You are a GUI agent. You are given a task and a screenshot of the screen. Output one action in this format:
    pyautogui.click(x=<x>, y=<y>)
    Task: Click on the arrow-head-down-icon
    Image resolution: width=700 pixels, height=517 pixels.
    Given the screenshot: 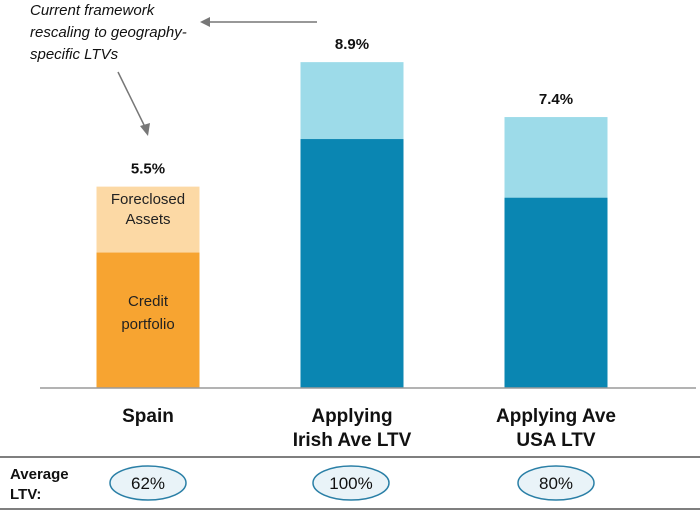 What is the action you would take?
    pyautogui.click(x=145, y=129)
    